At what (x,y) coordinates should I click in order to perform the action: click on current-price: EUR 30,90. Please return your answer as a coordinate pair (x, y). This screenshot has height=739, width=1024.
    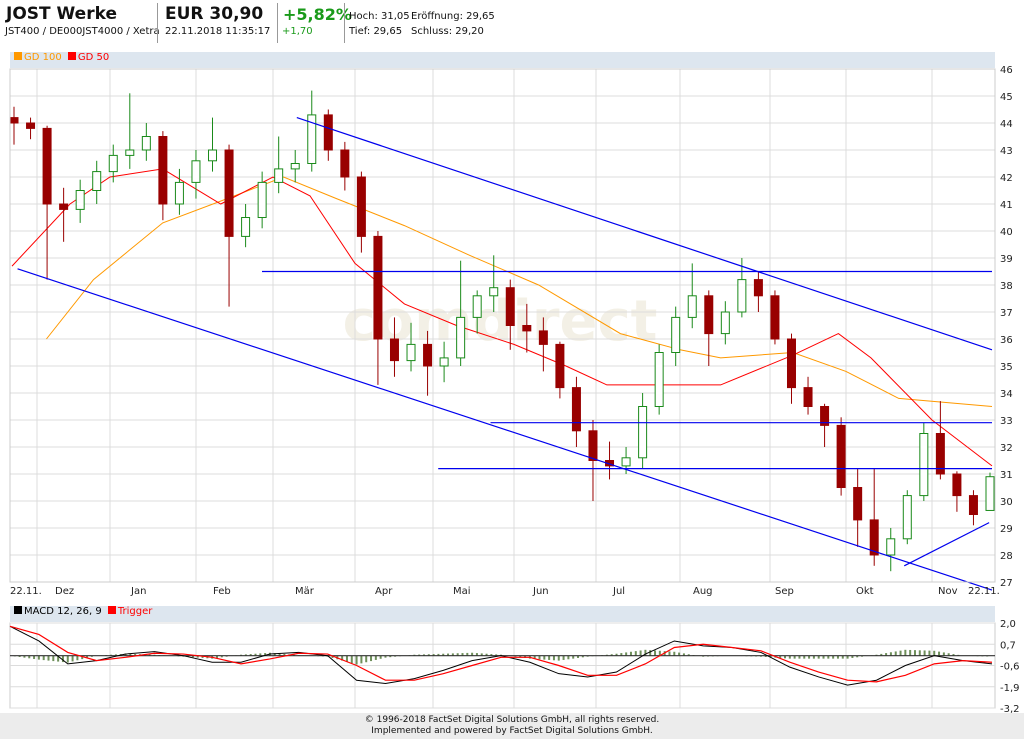
    Looking at the image, I should click on (214, 14).